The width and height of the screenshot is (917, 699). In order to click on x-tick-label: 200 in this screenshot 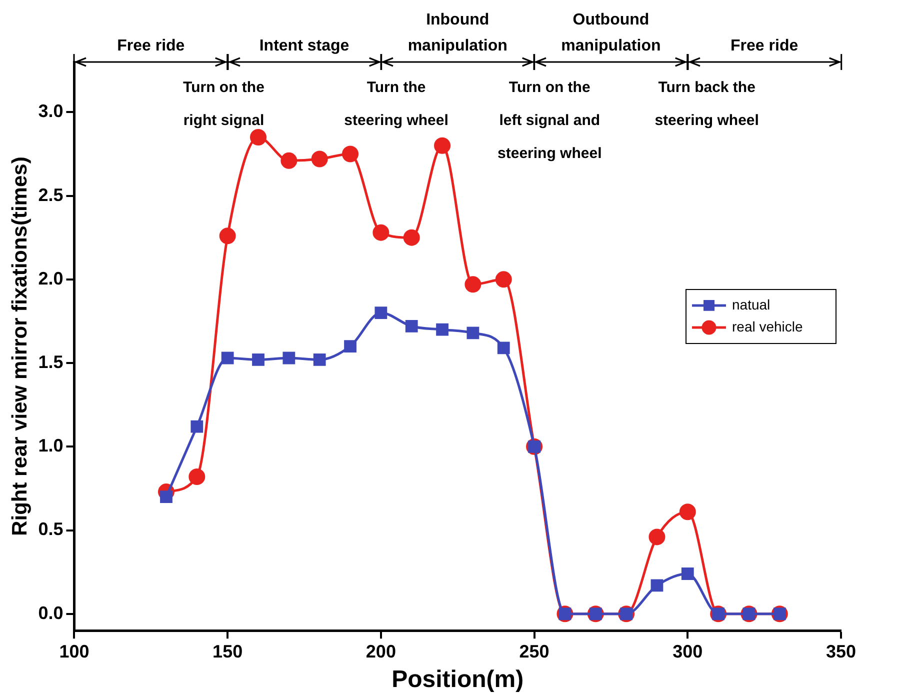, I will do `click(381, 651)`.